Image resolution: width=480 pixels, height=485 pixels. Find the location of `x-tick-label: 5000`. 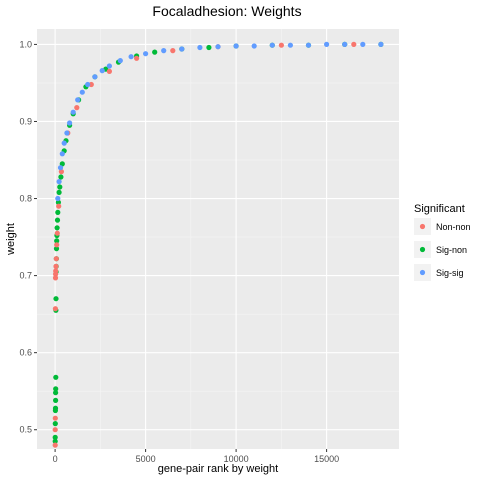

x-tick-label: 5000 is located at coordinates (146, 459).